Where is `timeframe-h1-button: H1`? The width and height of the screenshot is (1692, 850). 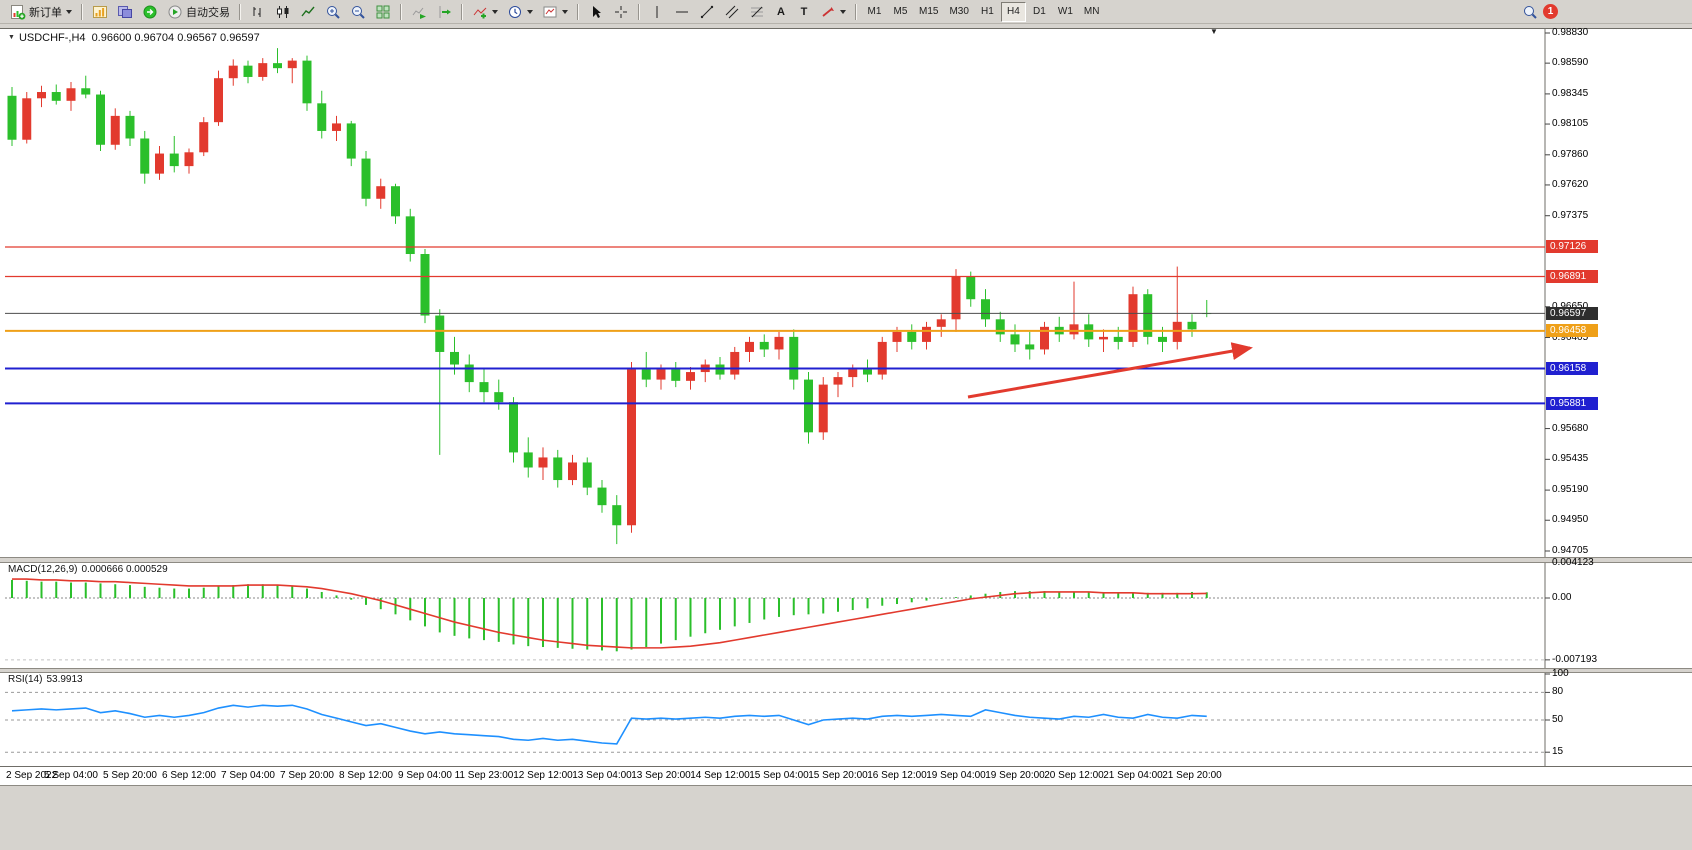
timeframe-h1-button: H1 is located at coordinates (987, 12).